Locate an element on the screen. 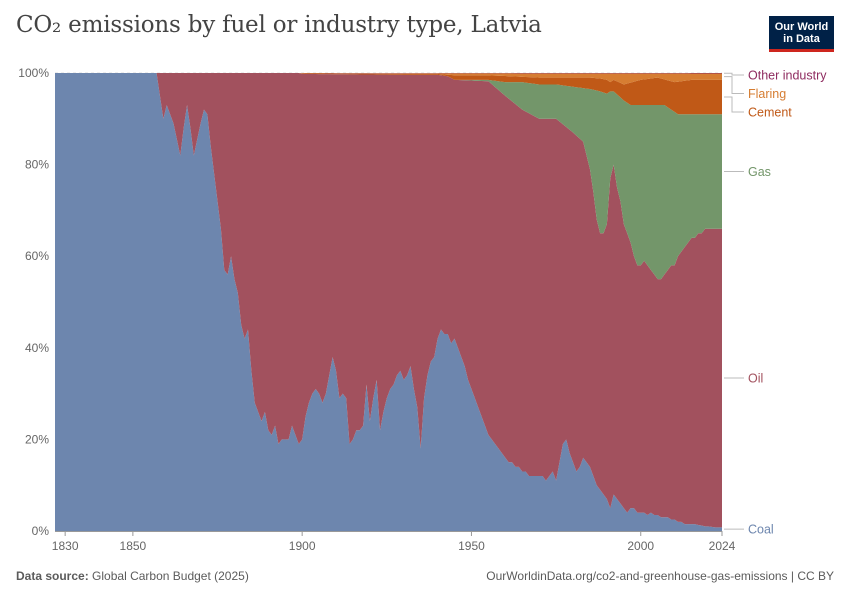  logo-line1: Our World is located at coordinates (801, 27).